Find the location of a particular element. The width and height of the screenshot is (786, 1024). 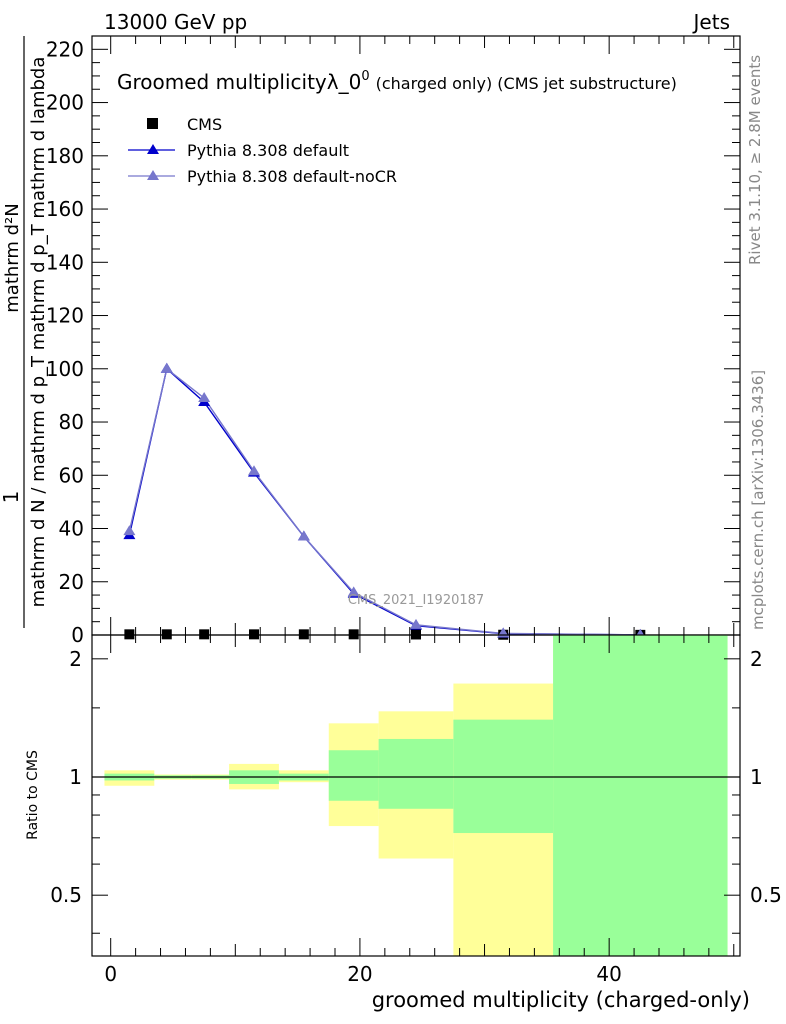

main-y-tick-label: 20 is located at coordinates (71, 582).